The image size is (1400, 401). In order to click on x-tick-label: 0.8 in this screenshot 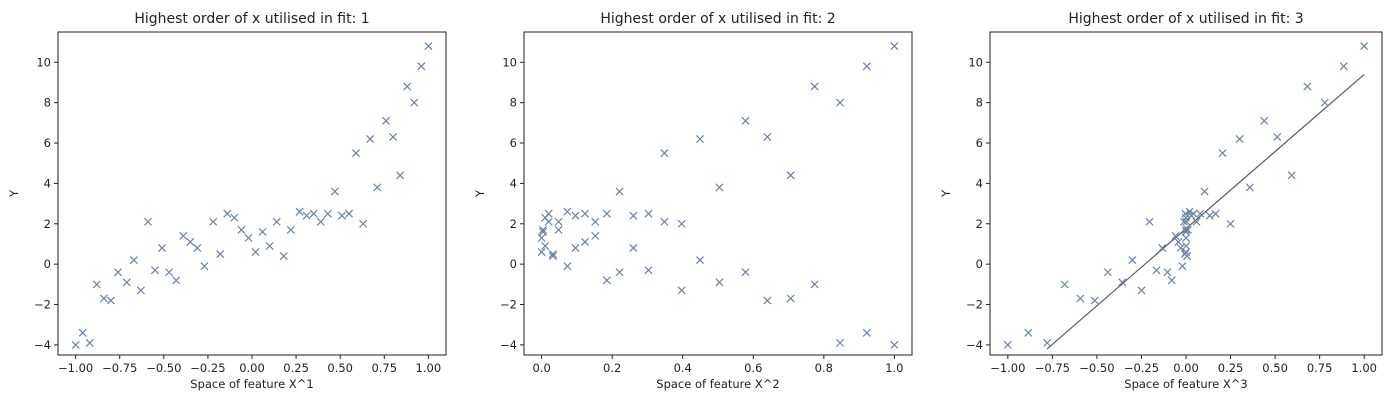, I will do `click(824, 368)`.